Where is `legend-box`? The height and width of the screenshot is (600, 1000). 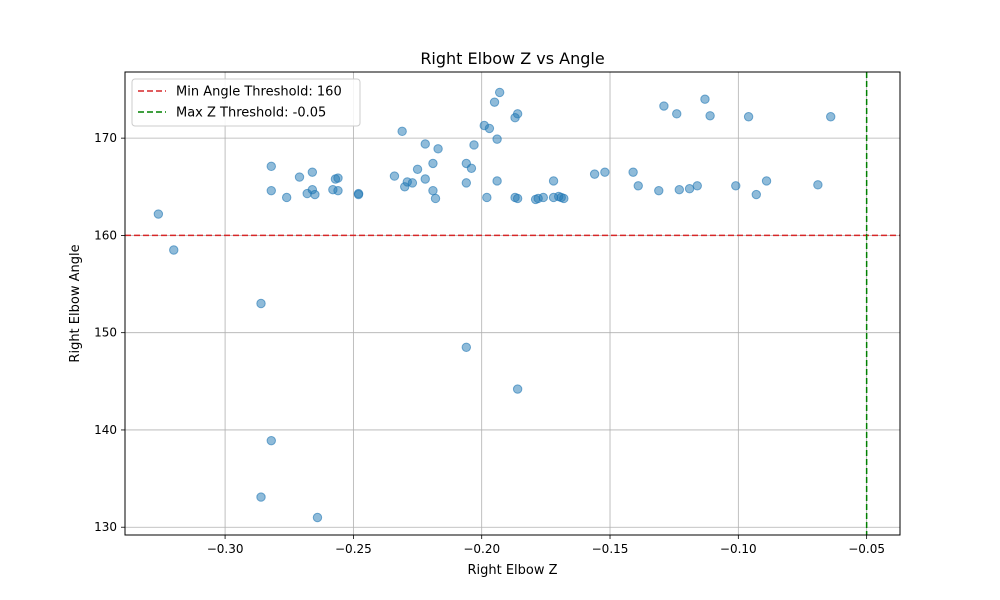 legend-box is located at coordinates (246, 102).